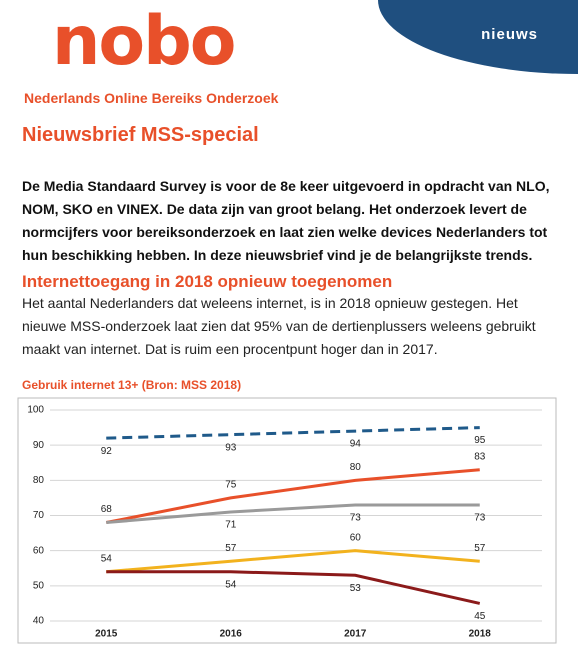 Image resolution: width=578 pixels, height=650 pixels. I want to click on tagline: Nederlands Online Bereiks Onderzoek, so click(151, 98).